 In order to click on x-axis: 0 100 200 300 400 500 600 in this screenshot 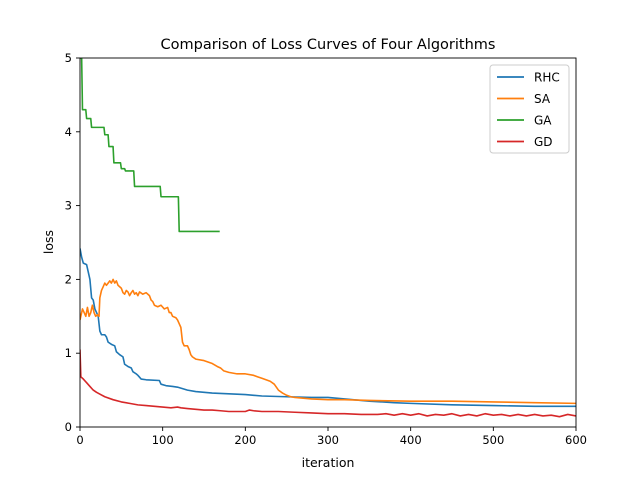, I will do `click(331, 437)`.